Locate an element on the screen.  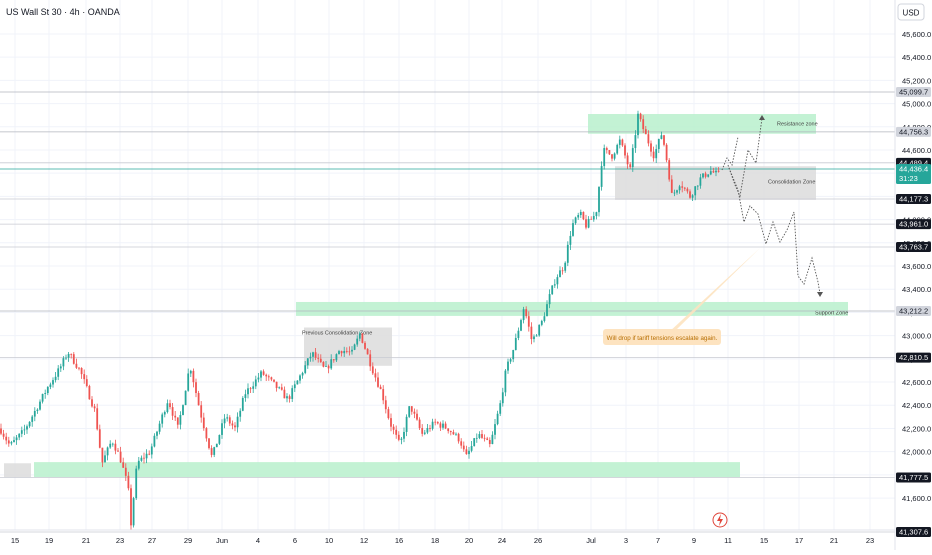
symbol-title: US Wall St 30 · 4h · OANDA is located at coordinates (63, 12).